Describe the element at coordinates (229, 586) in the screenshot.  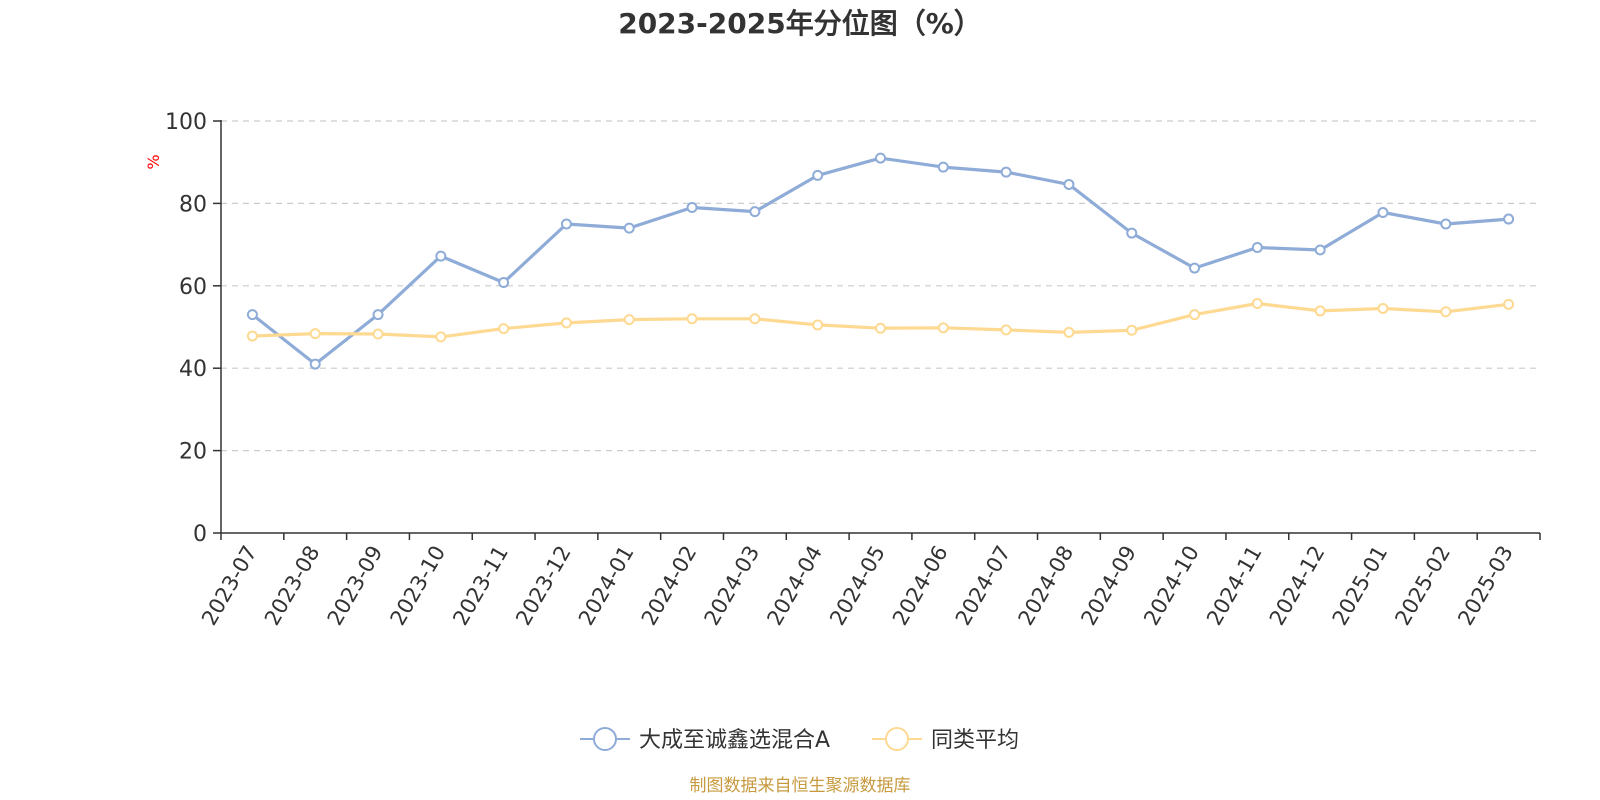
I see `x-tick-label: 2023-07` at that location.